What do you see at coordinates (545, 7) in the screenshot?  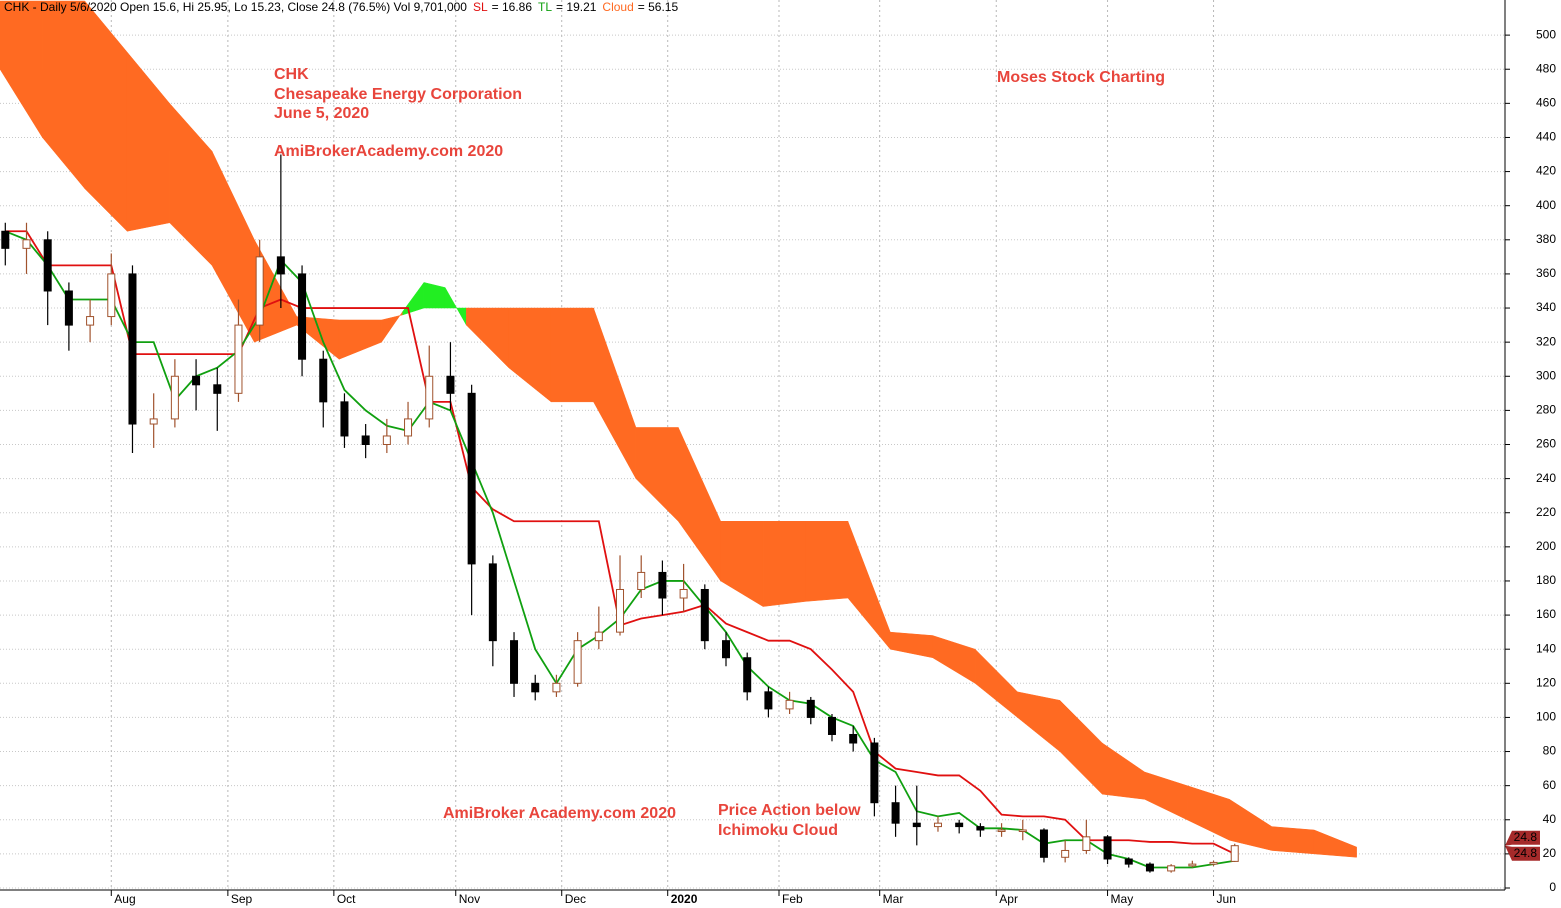 I see `legend-name: TL` at bounding box center [545, 7].